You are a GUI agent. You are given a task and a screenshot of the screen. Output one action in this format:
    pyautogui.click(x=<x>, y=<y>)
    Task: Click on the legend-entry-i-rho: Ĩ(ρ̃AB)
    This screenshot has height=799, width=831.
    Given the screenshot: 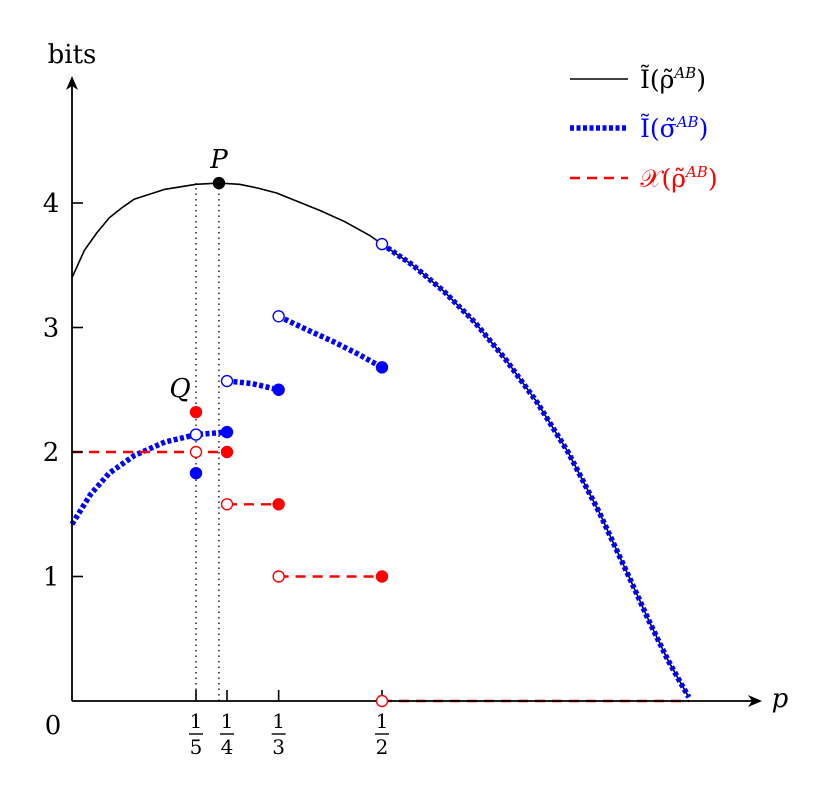 What is the action you would take?
    pyautogui.click(x=638, y=79)
    